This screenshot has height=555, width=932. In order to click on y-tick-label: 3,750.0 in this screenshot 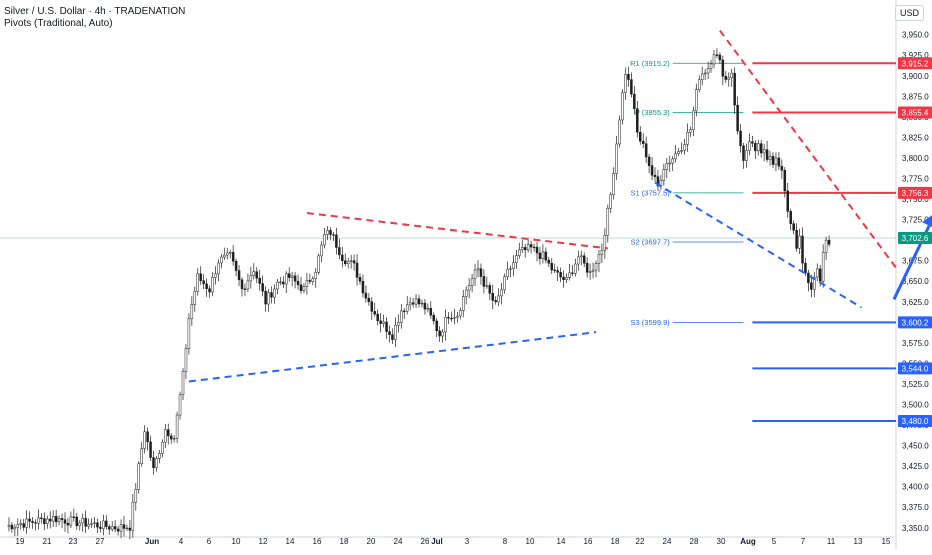, I will do `click(915, 199)`.